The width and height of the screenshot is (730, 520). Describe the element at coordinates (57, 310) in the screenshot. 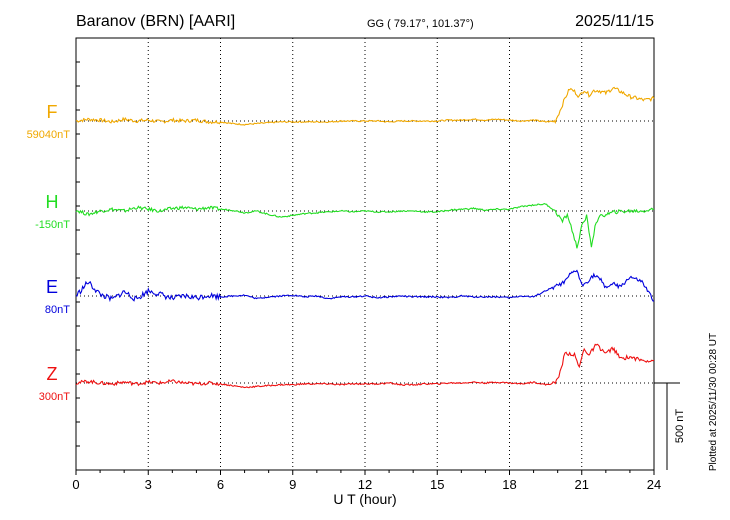

I see `series-baseline-label-e: 80nT` at that location.